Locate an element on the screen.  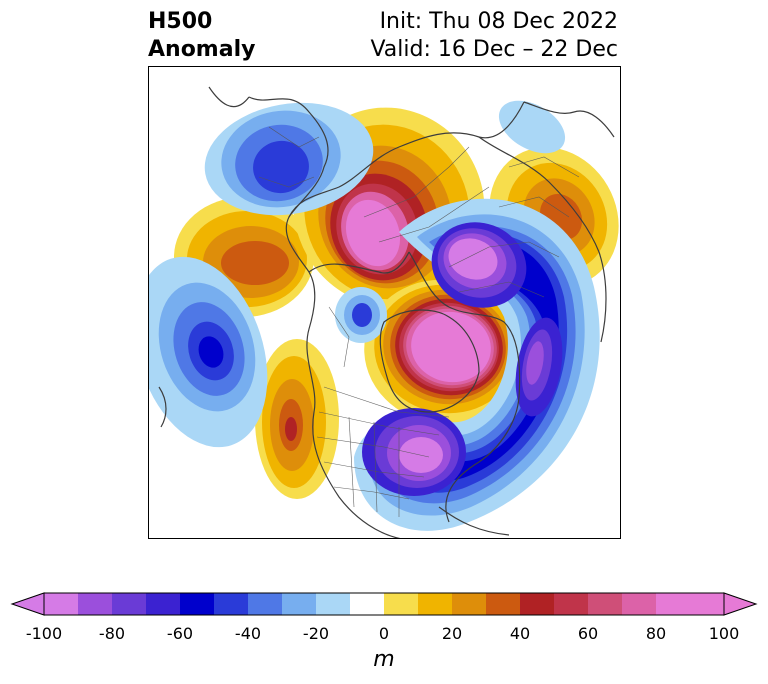
positive-anomaly-ne-europe is located at coordinates (532, 127).